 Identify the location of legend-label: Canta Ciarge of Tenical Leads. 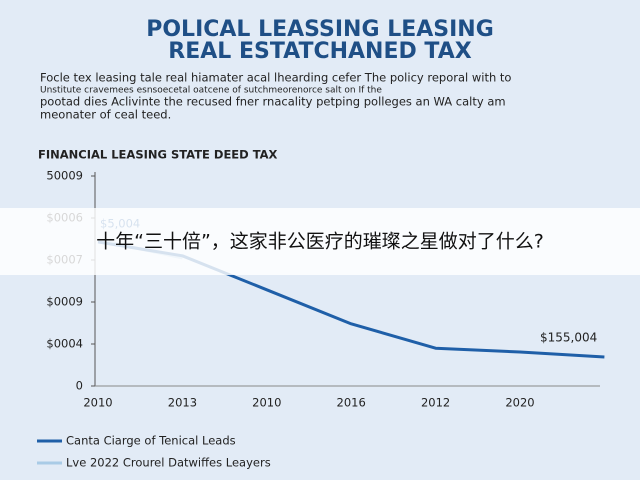
(151, 441).